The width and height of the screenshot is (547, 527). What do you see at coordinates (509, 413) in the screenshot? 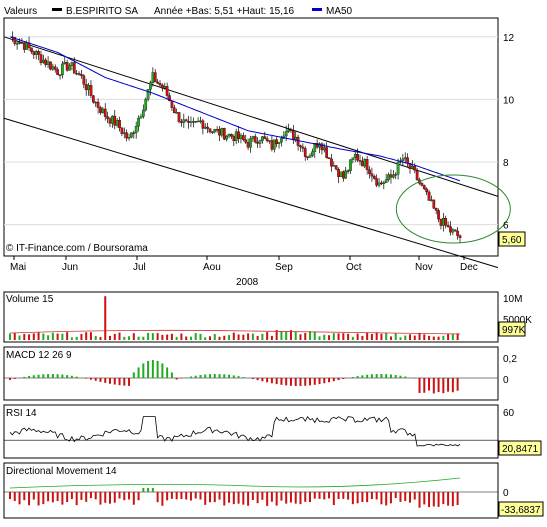
I see `rsi-tick-60: 60` at bounding box center [509, 413].